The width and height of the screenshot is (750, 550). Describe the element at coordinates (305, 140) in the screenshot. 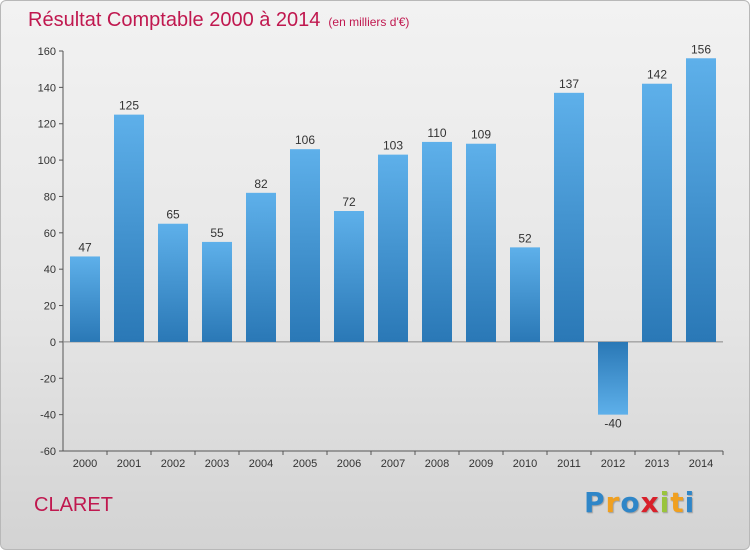

I see `data-label: 106` at that location.